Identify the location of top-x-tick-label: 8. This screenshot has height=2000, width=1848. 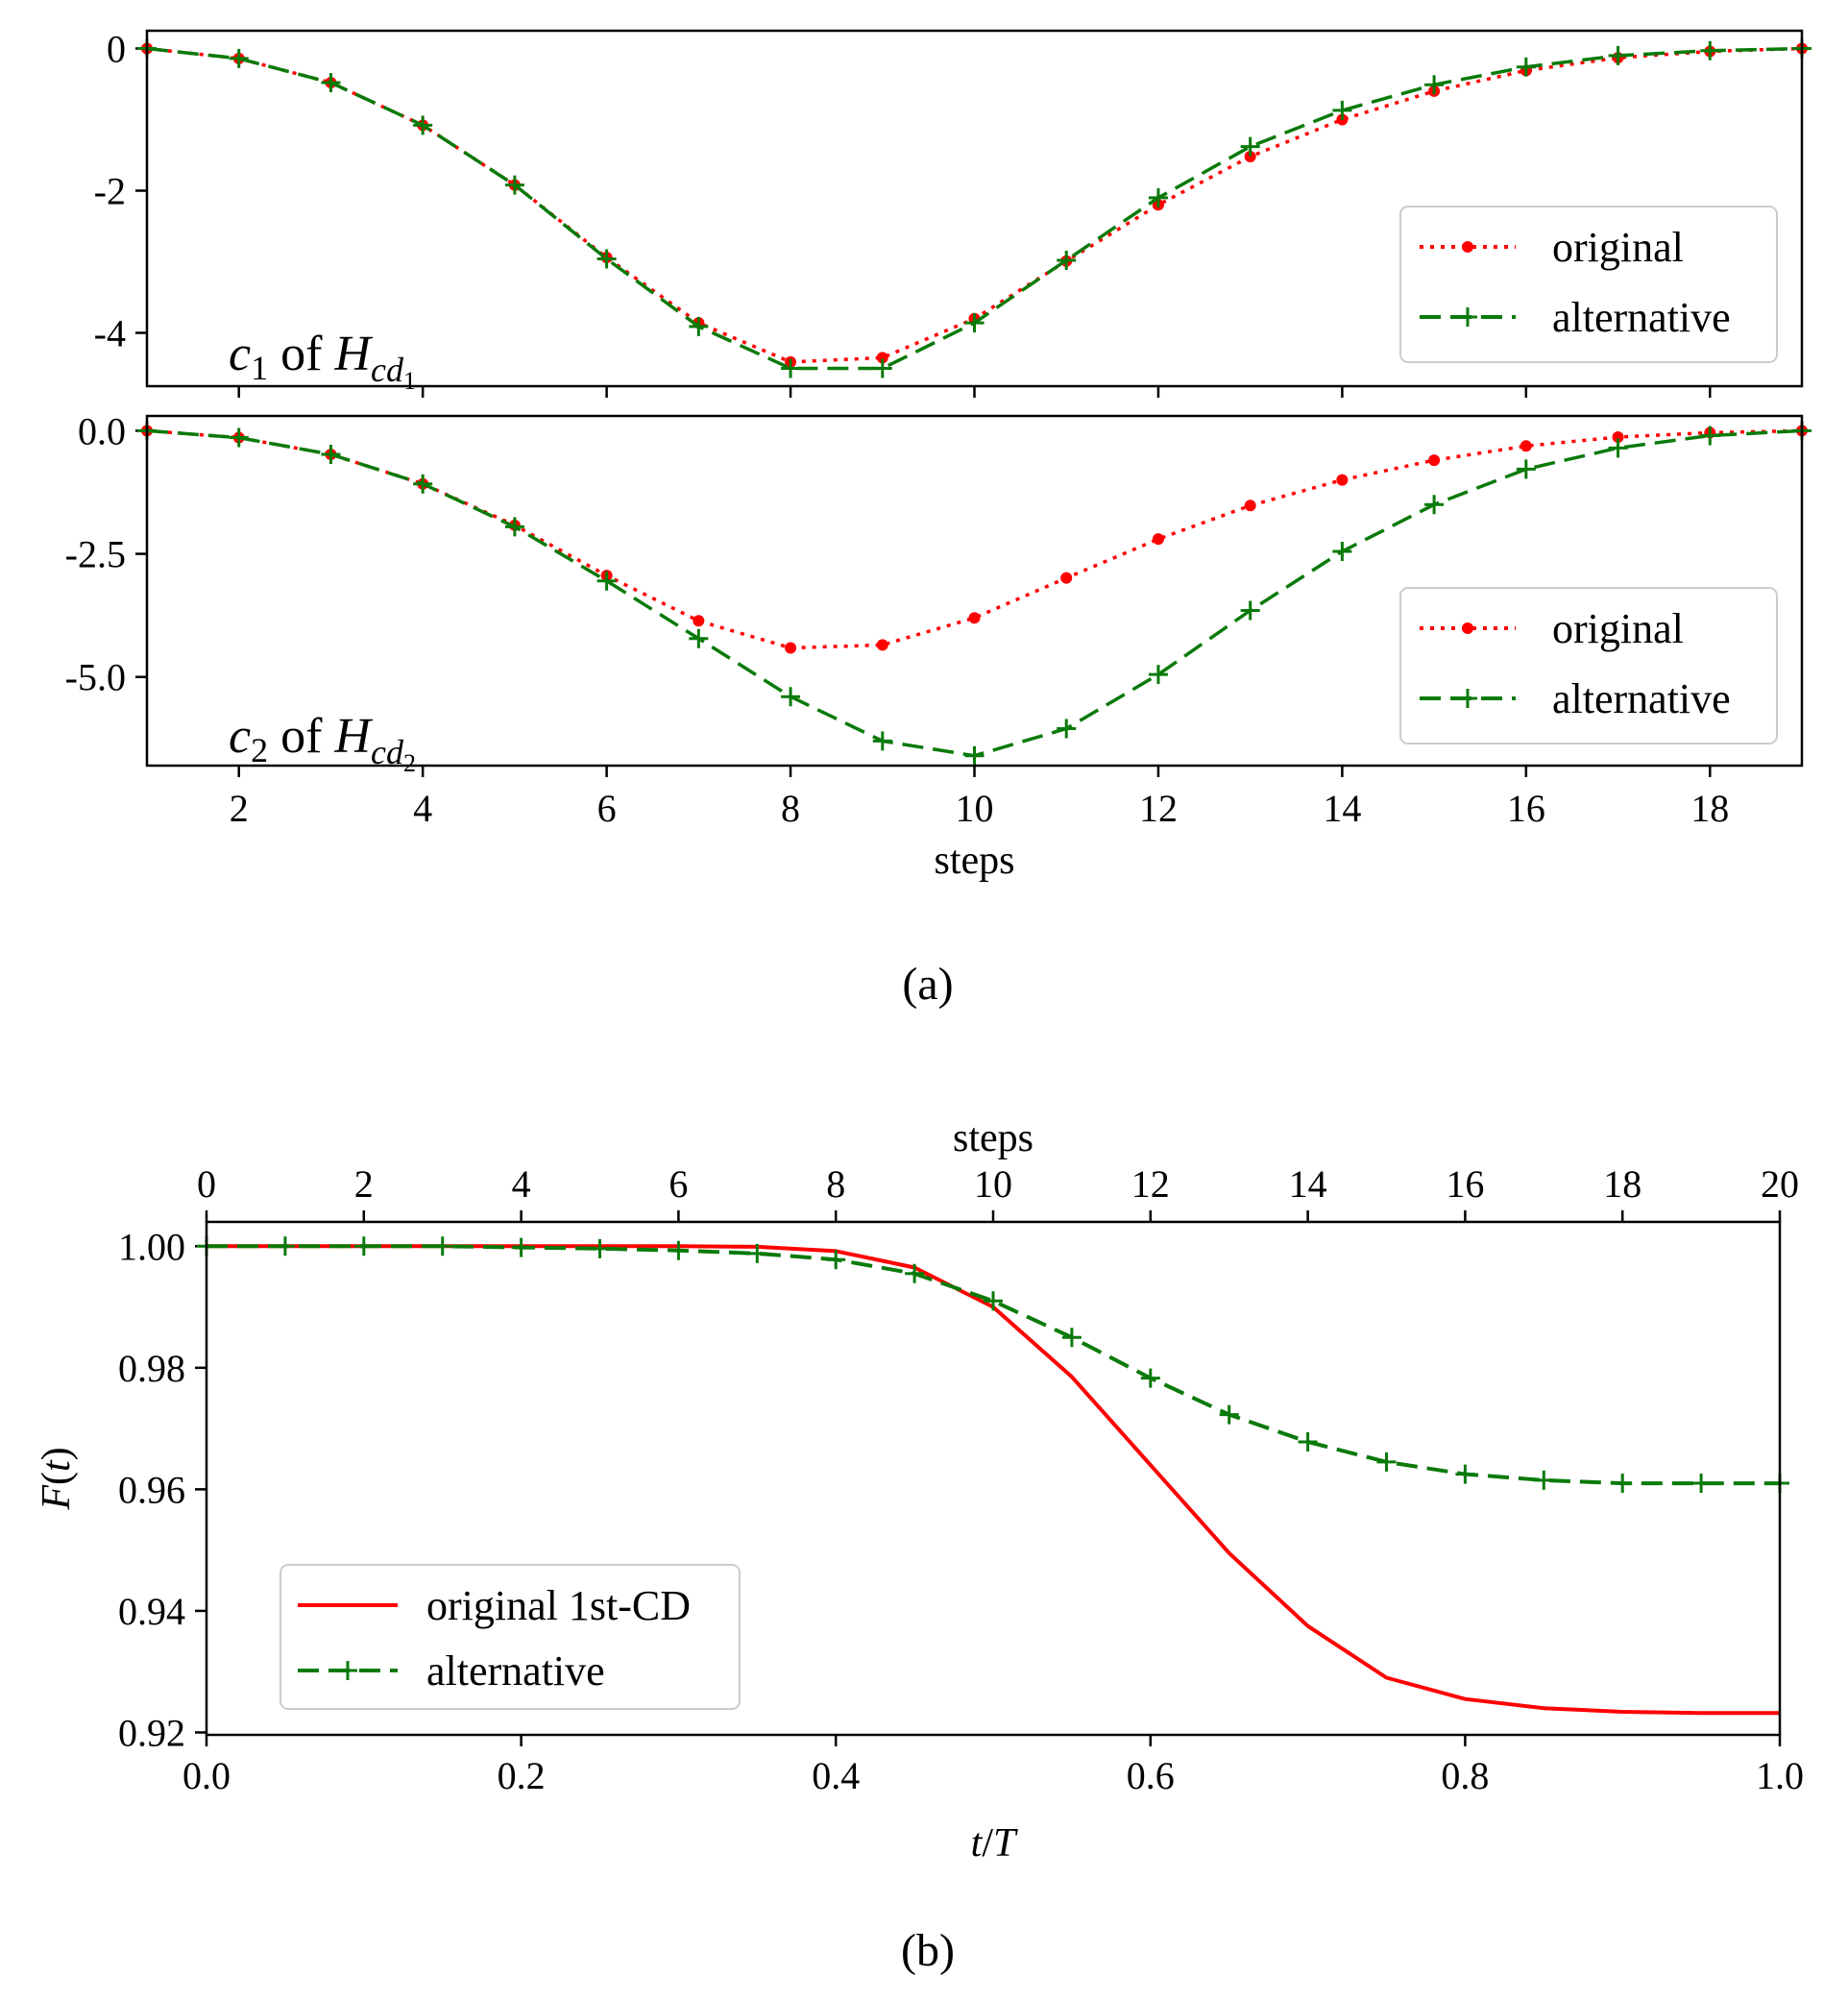
(835, 1184).